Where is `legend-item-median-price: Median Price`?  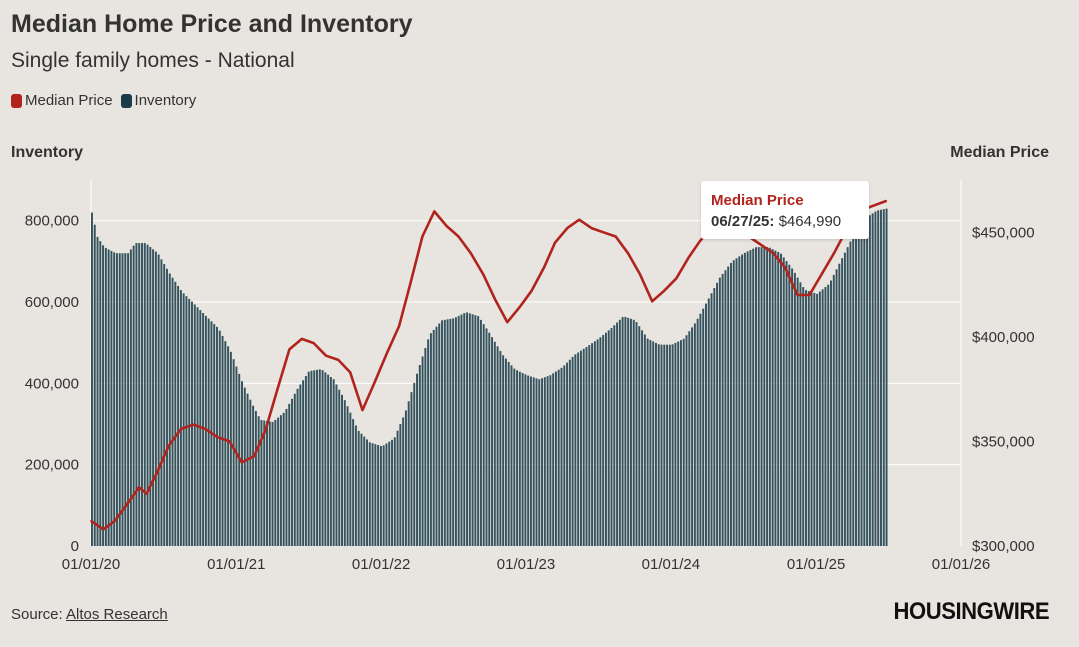 legend-item-median-price: Median Price is located at coordinates (62, 100).